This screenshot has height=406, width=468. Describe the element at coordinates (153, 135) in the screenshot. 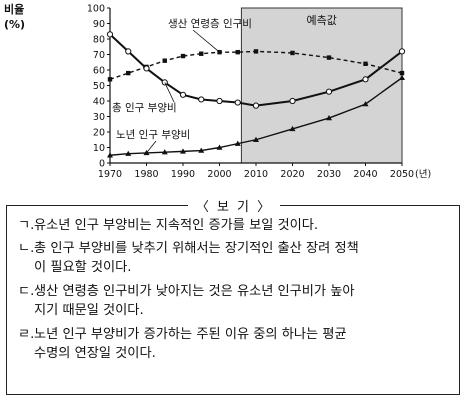

I see `series-label-3: 노년 인구 부양비` at that location.